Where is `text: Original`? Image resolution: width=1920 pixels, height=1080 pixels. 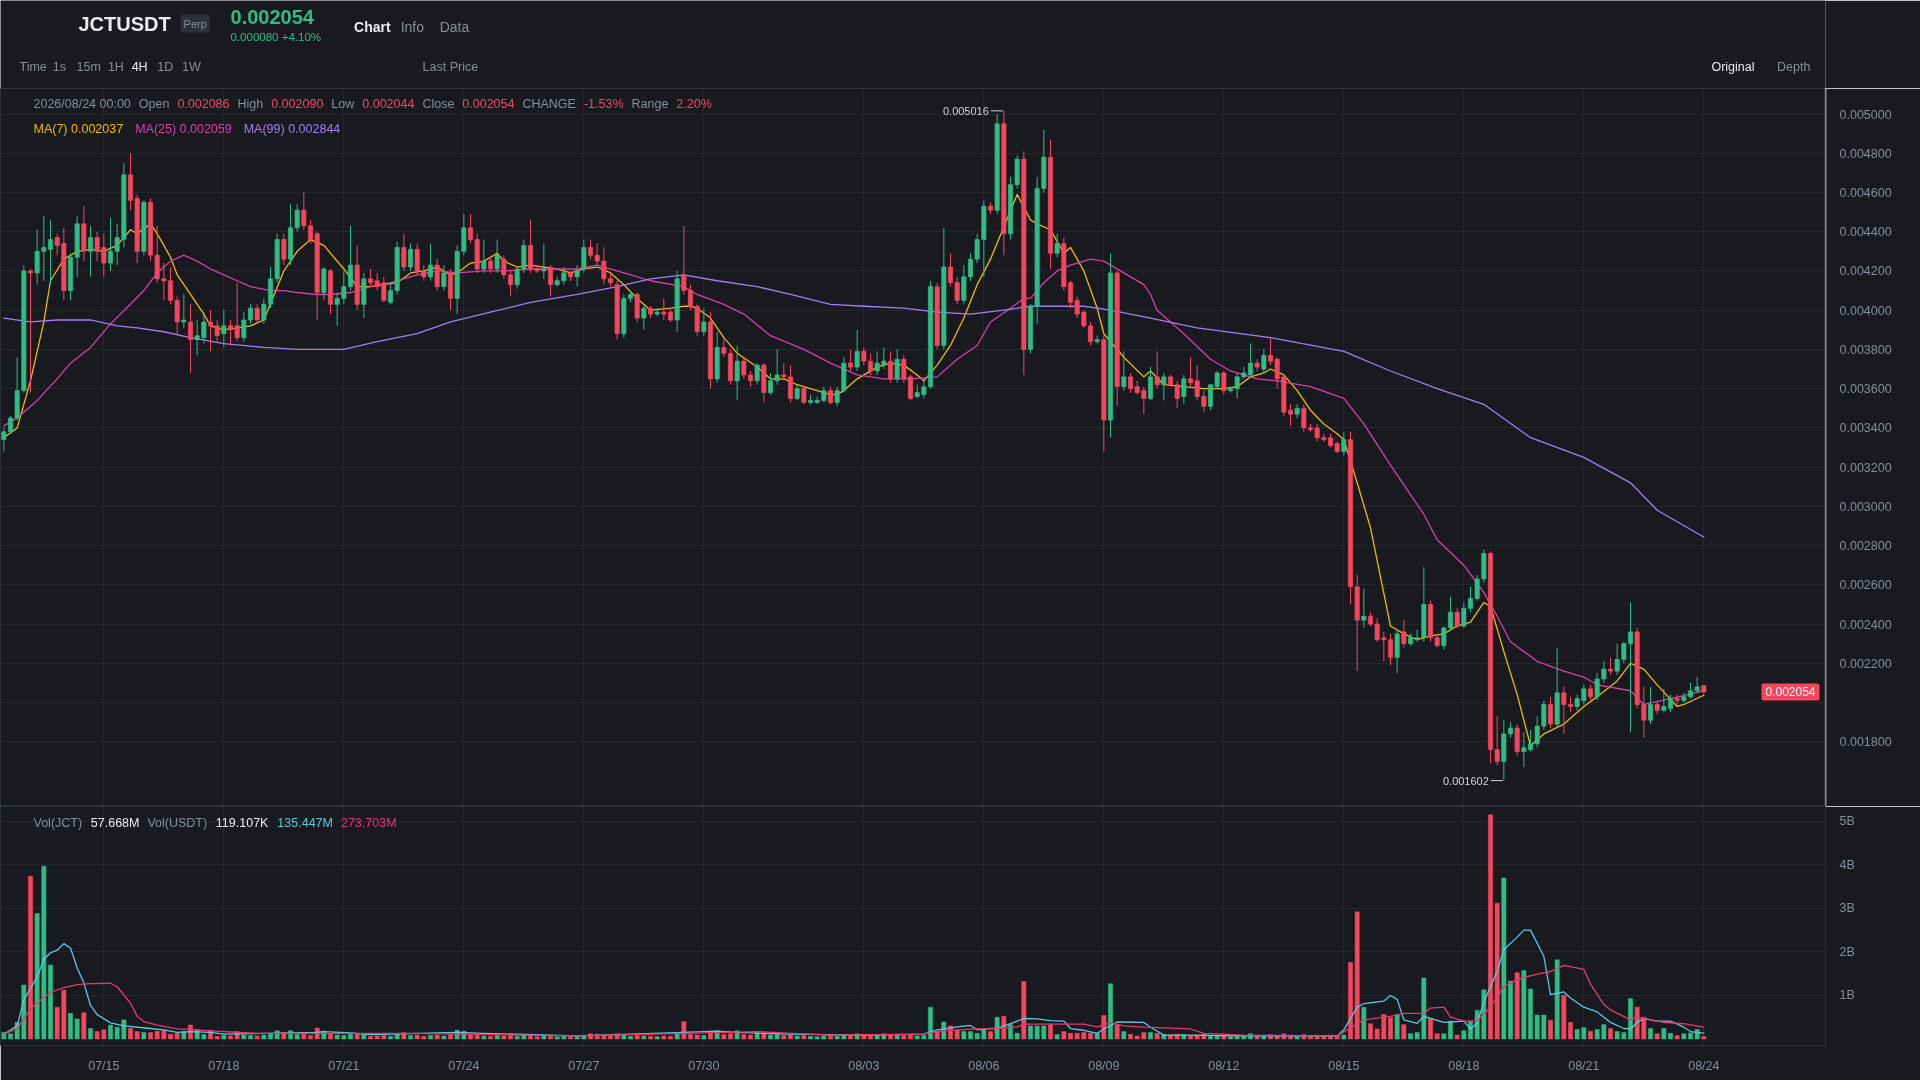
text: Original is located at coordinates (1733, 66).